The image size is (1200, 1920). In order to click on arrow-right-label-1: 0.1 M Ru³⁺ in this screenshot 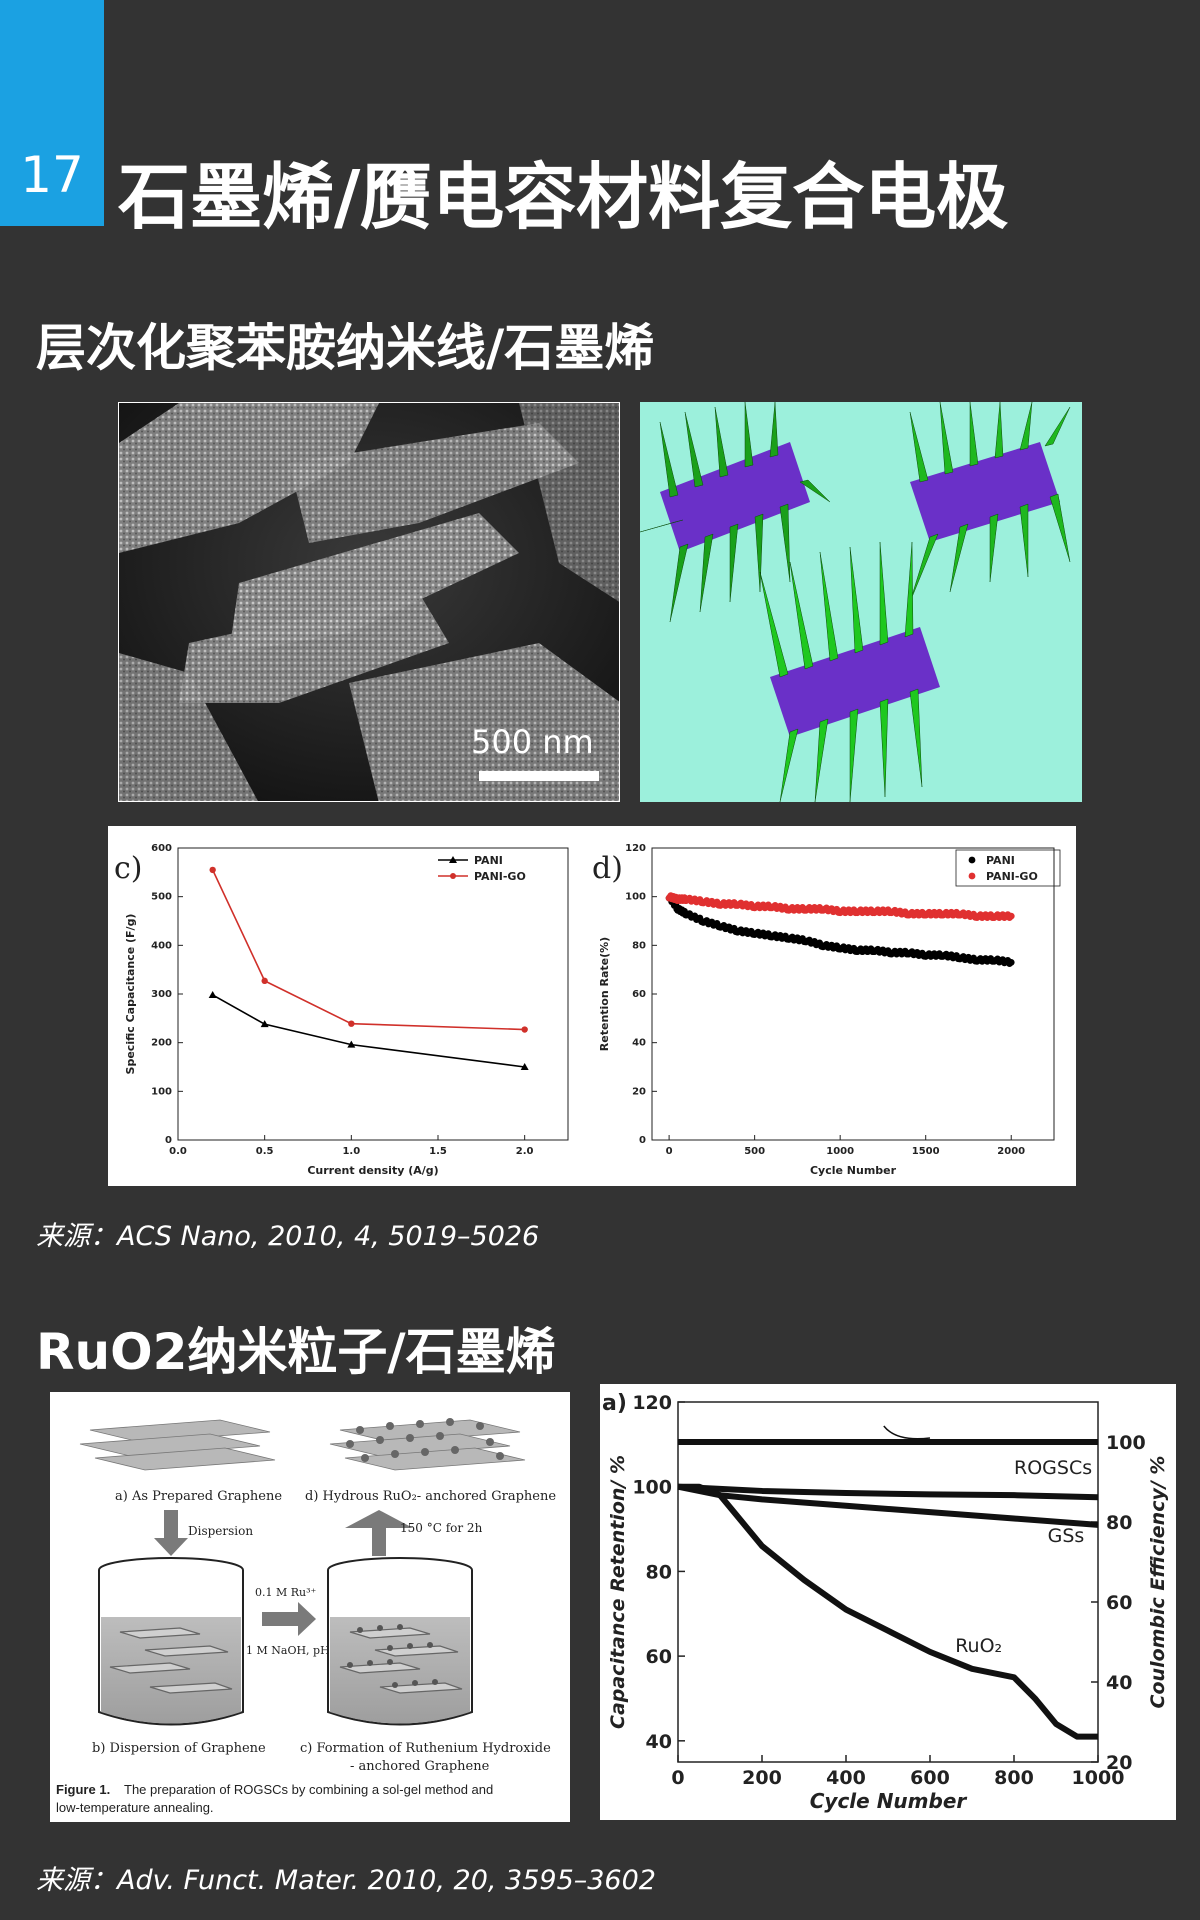, I will do `click(286, 1592)`.